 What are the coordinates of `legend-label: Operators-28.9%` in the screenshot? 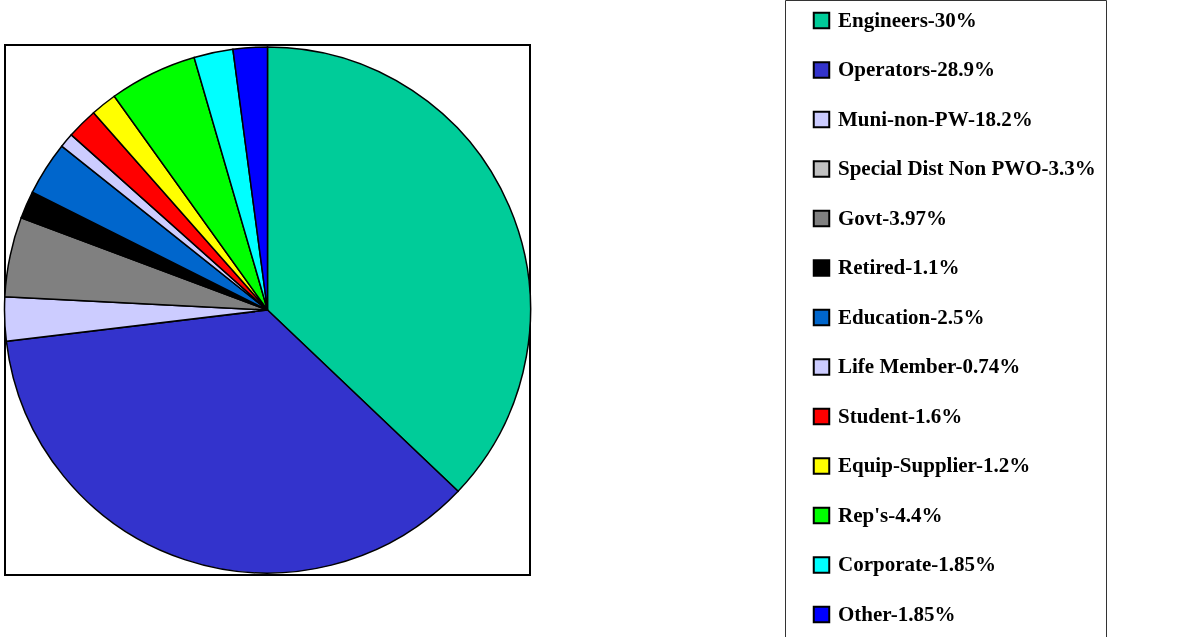 It's located at (916, 69).